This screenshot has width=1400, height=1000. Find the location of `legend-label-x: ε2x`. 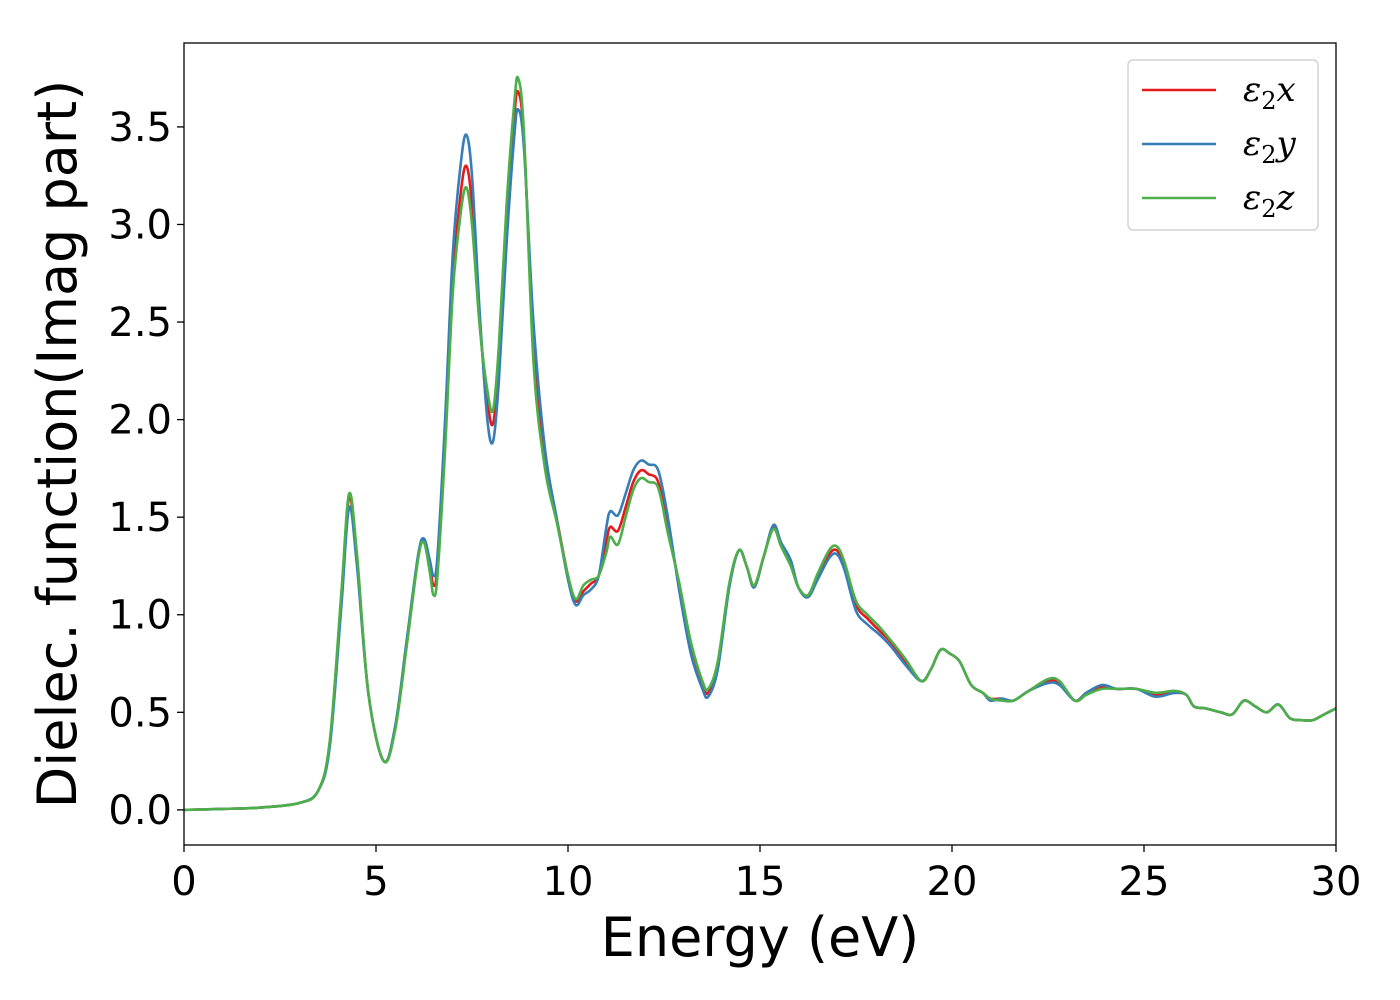

legend-label-x: ε2x is located at coordinates (1269, 92).